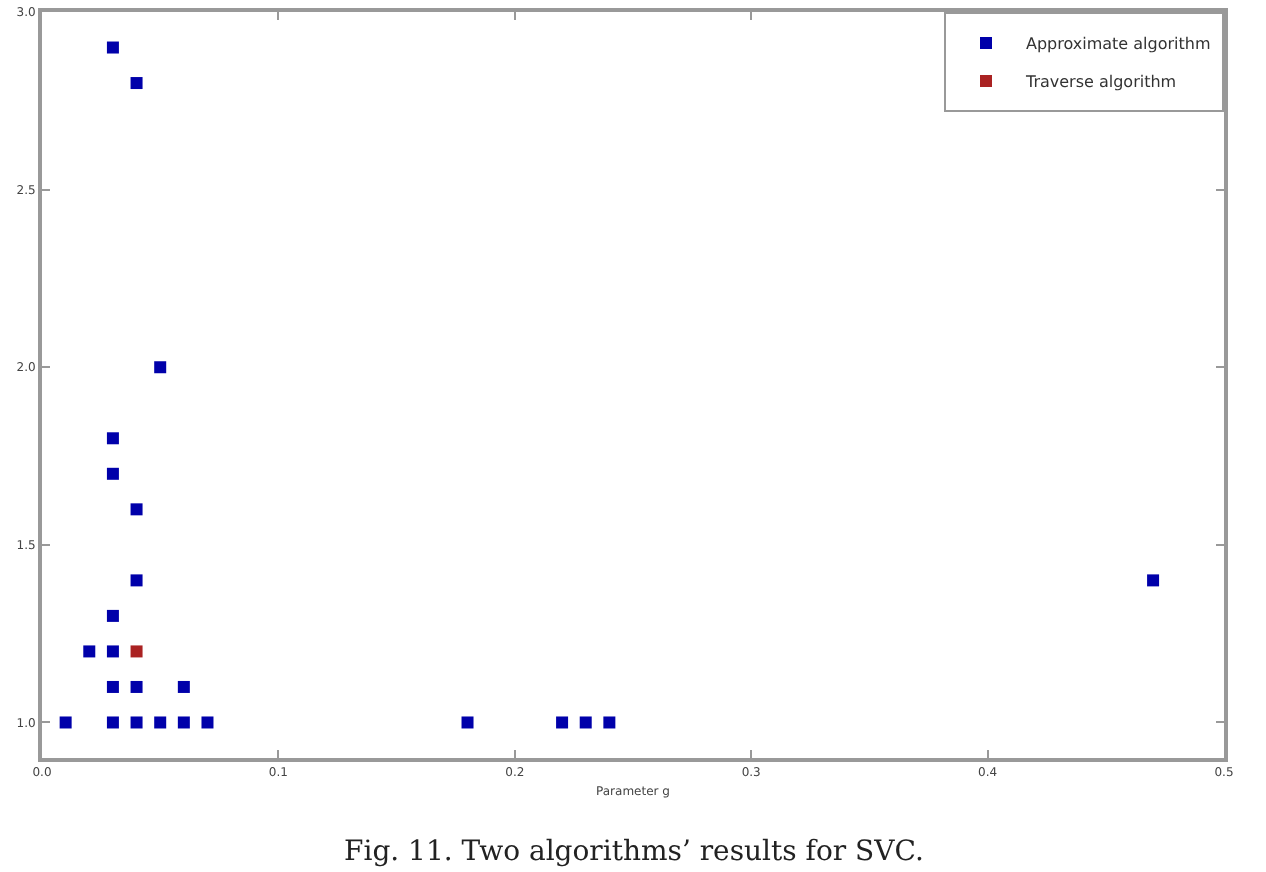 The width and height of the screenshot is (1266, 872). I want to click on caption: Fig. 11. Two algorithms’ results for SVC., so click(634, 852).